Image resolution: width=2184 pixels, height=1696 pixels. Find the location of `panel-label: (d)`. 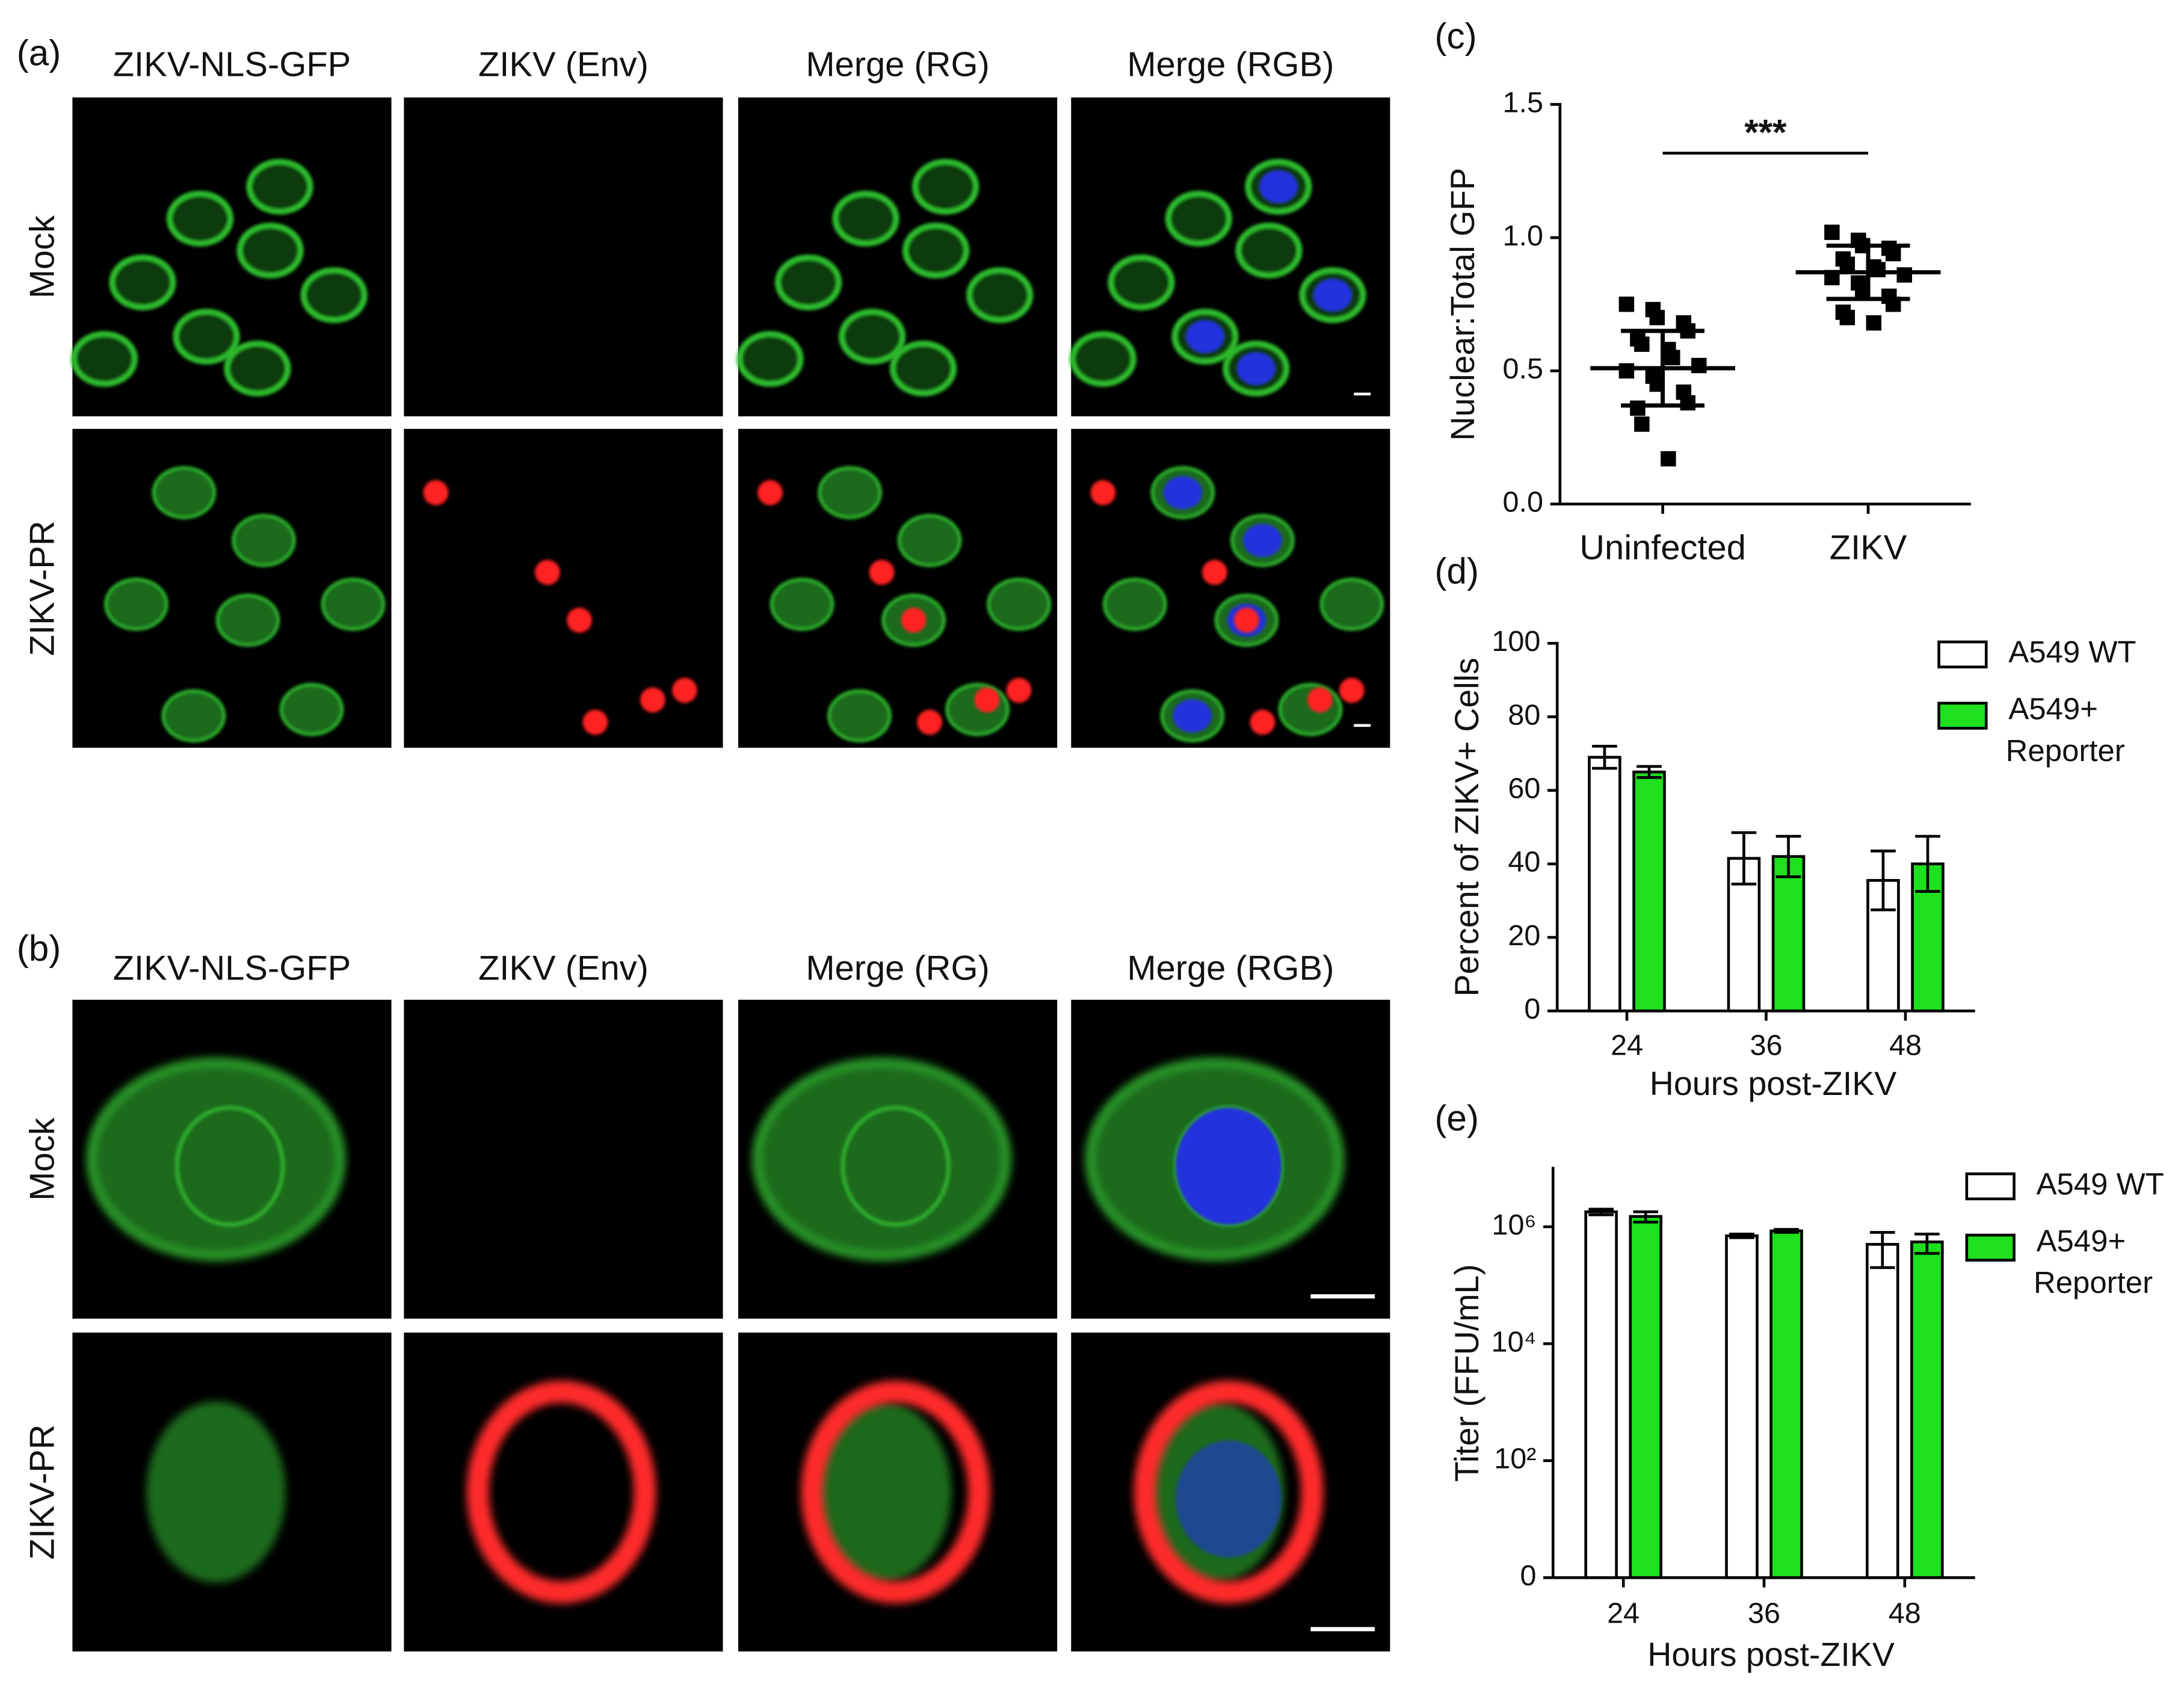

panel-label: (d) is located at coordinates (1457, 570).